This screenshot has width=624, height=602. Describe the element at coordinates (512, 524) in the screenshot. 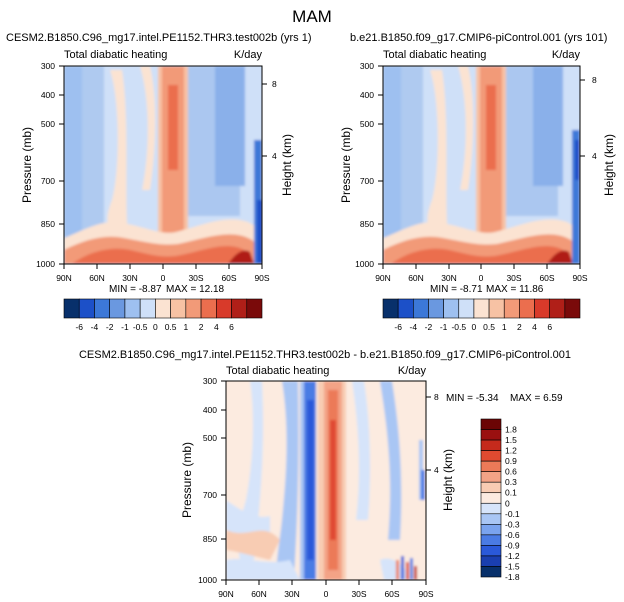

I see `colorbar-diff-label: -0.3` at that location.